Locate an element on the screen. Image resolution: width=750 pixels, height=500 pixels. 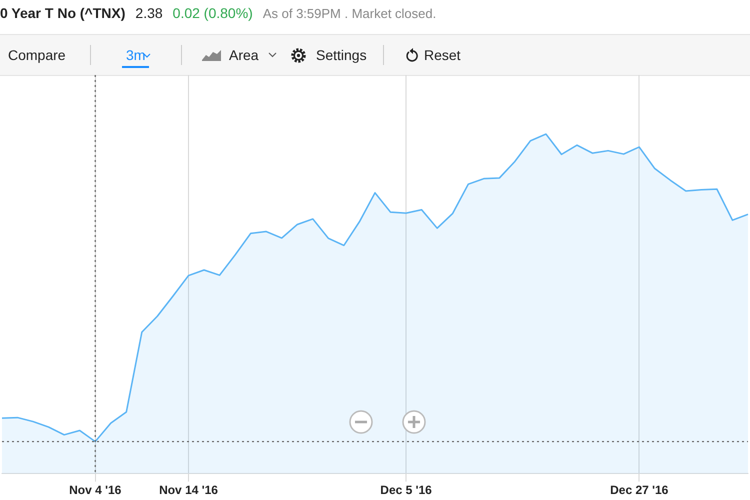
text: Settings is located at coordinates (341, 55).